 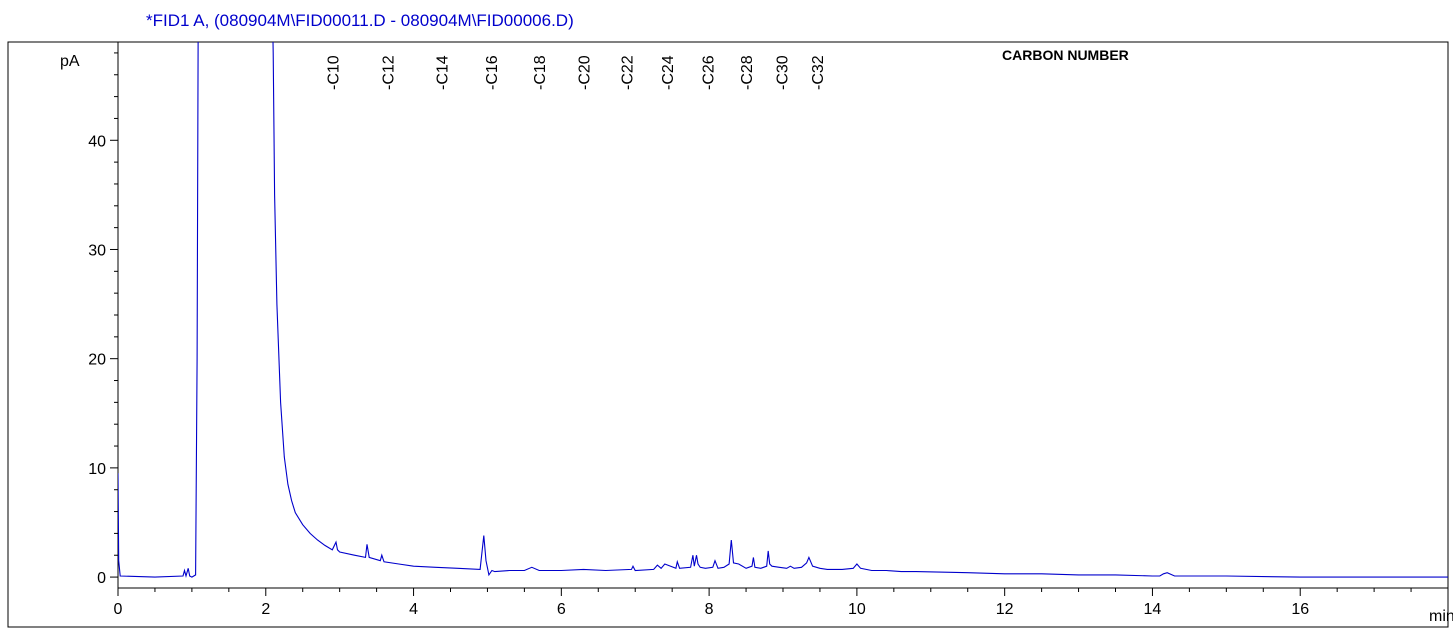 What do you see at coordinates (1300, 609) in the screenshot?
I see `x-tick-label: 16` at bounding box center [1300, 609].